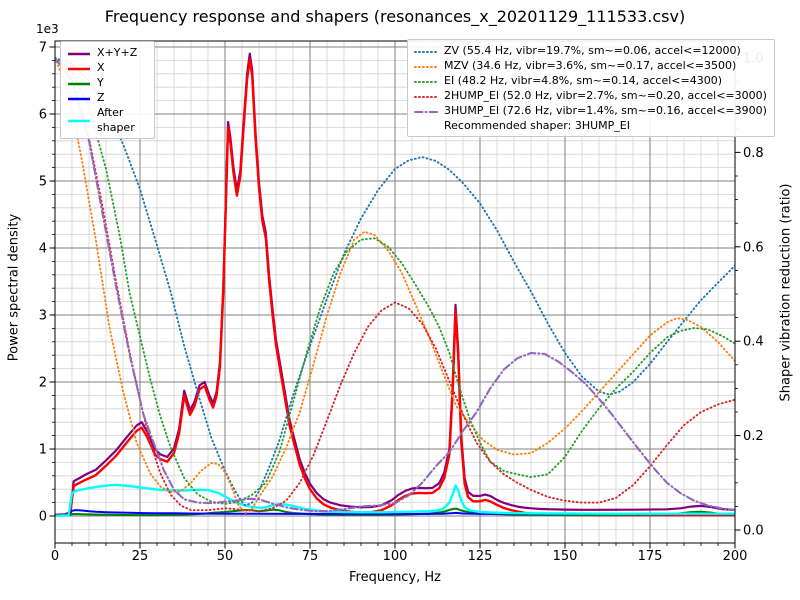 The height and width of the screenshot is (600, 800). I want to click on y-tick-label-right: 0.2, so click(753, 436).